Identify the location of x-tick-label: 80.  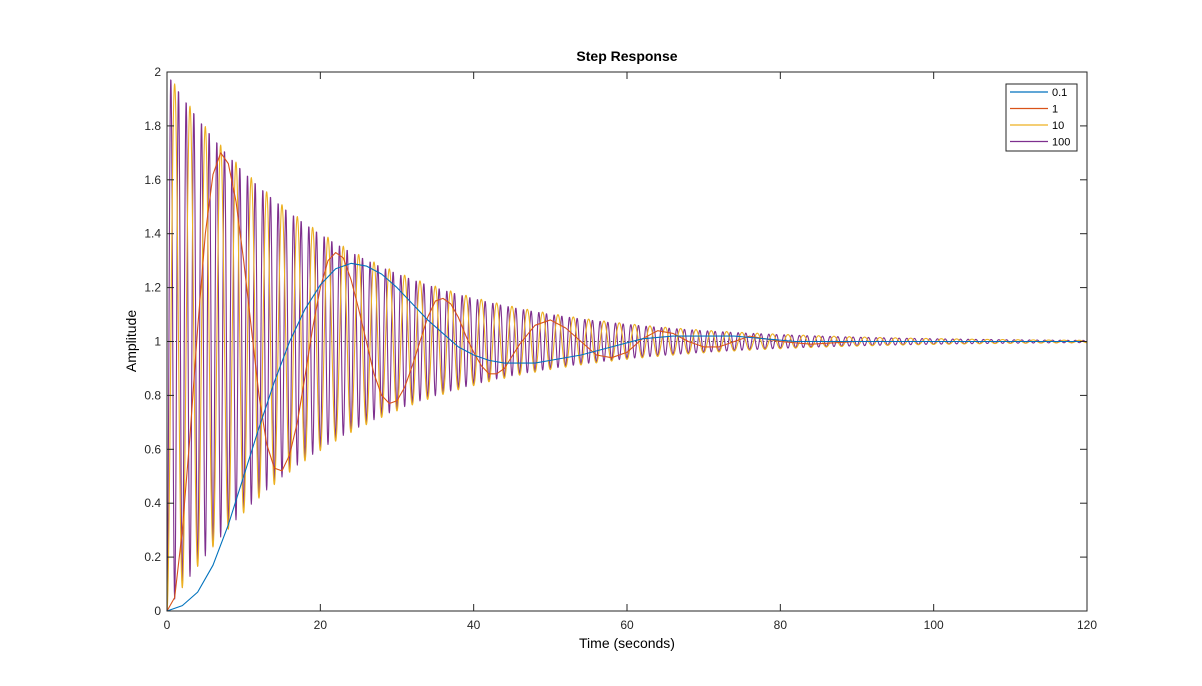
(781, 625).